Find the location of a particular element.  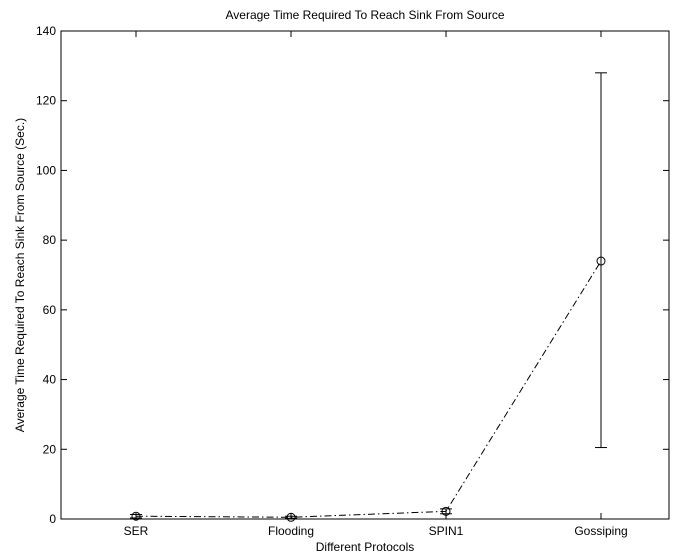

y-tick-label: 140 is located at coordinates (46, 31).